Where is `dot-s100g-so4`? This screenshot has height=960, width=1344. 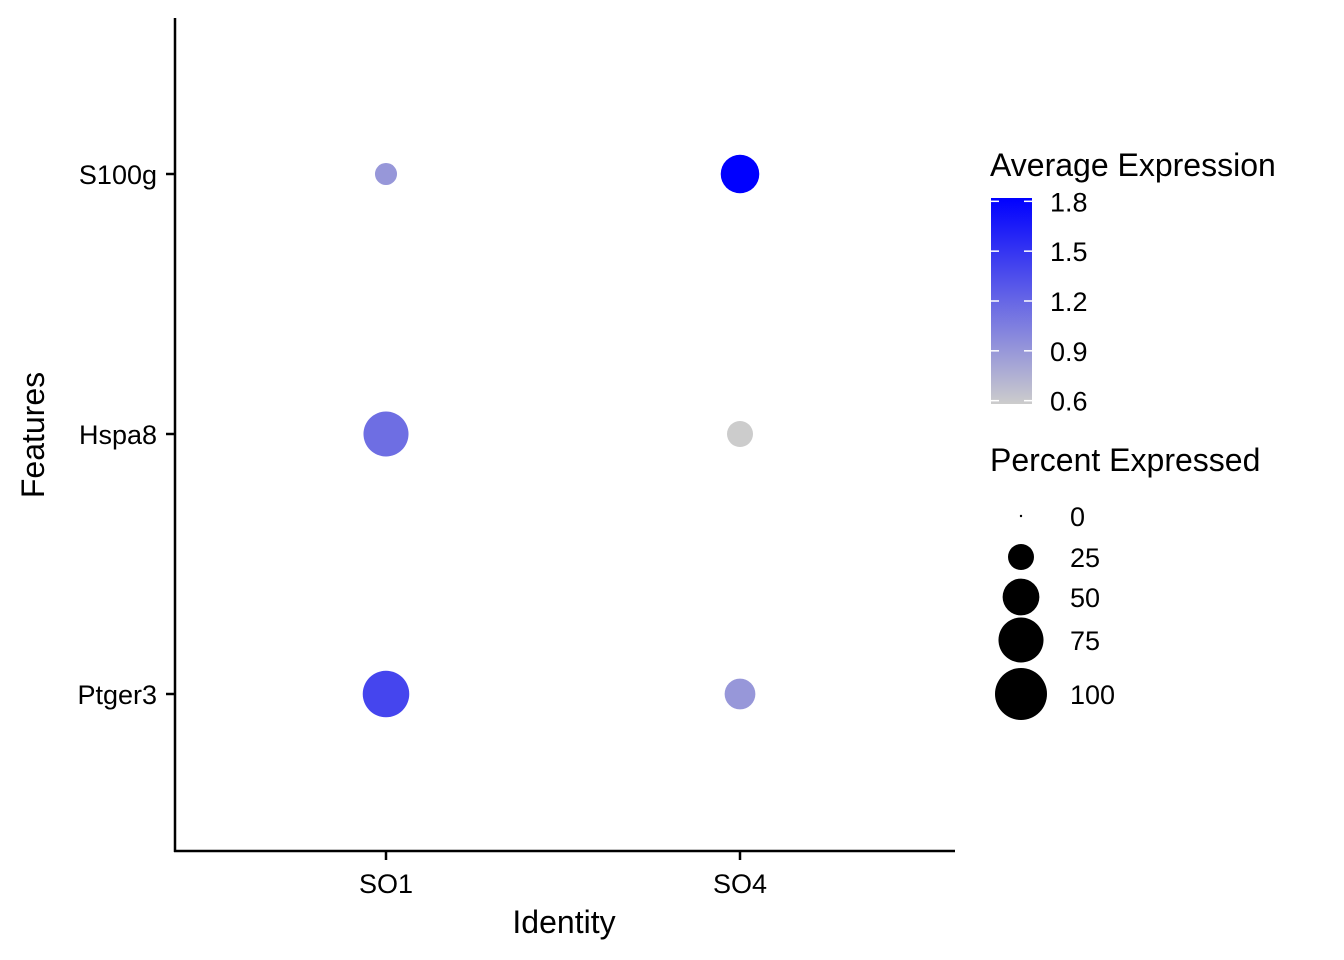
dot-s100g-so4 is located at coordinates (740, 174).